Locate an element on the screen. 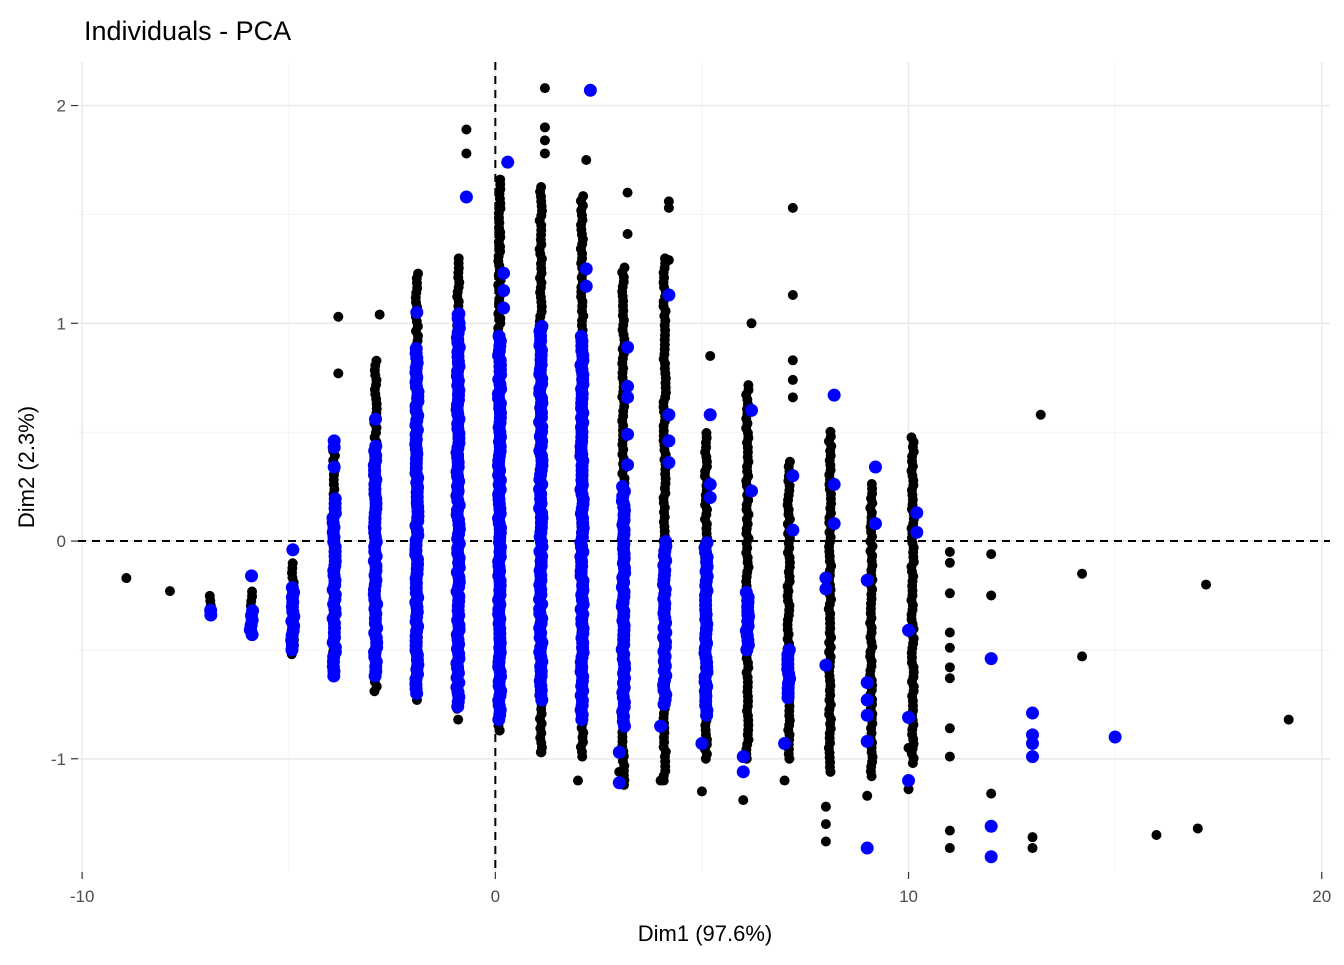  y-tick-label: 2 is located at coordinates (61, 106).